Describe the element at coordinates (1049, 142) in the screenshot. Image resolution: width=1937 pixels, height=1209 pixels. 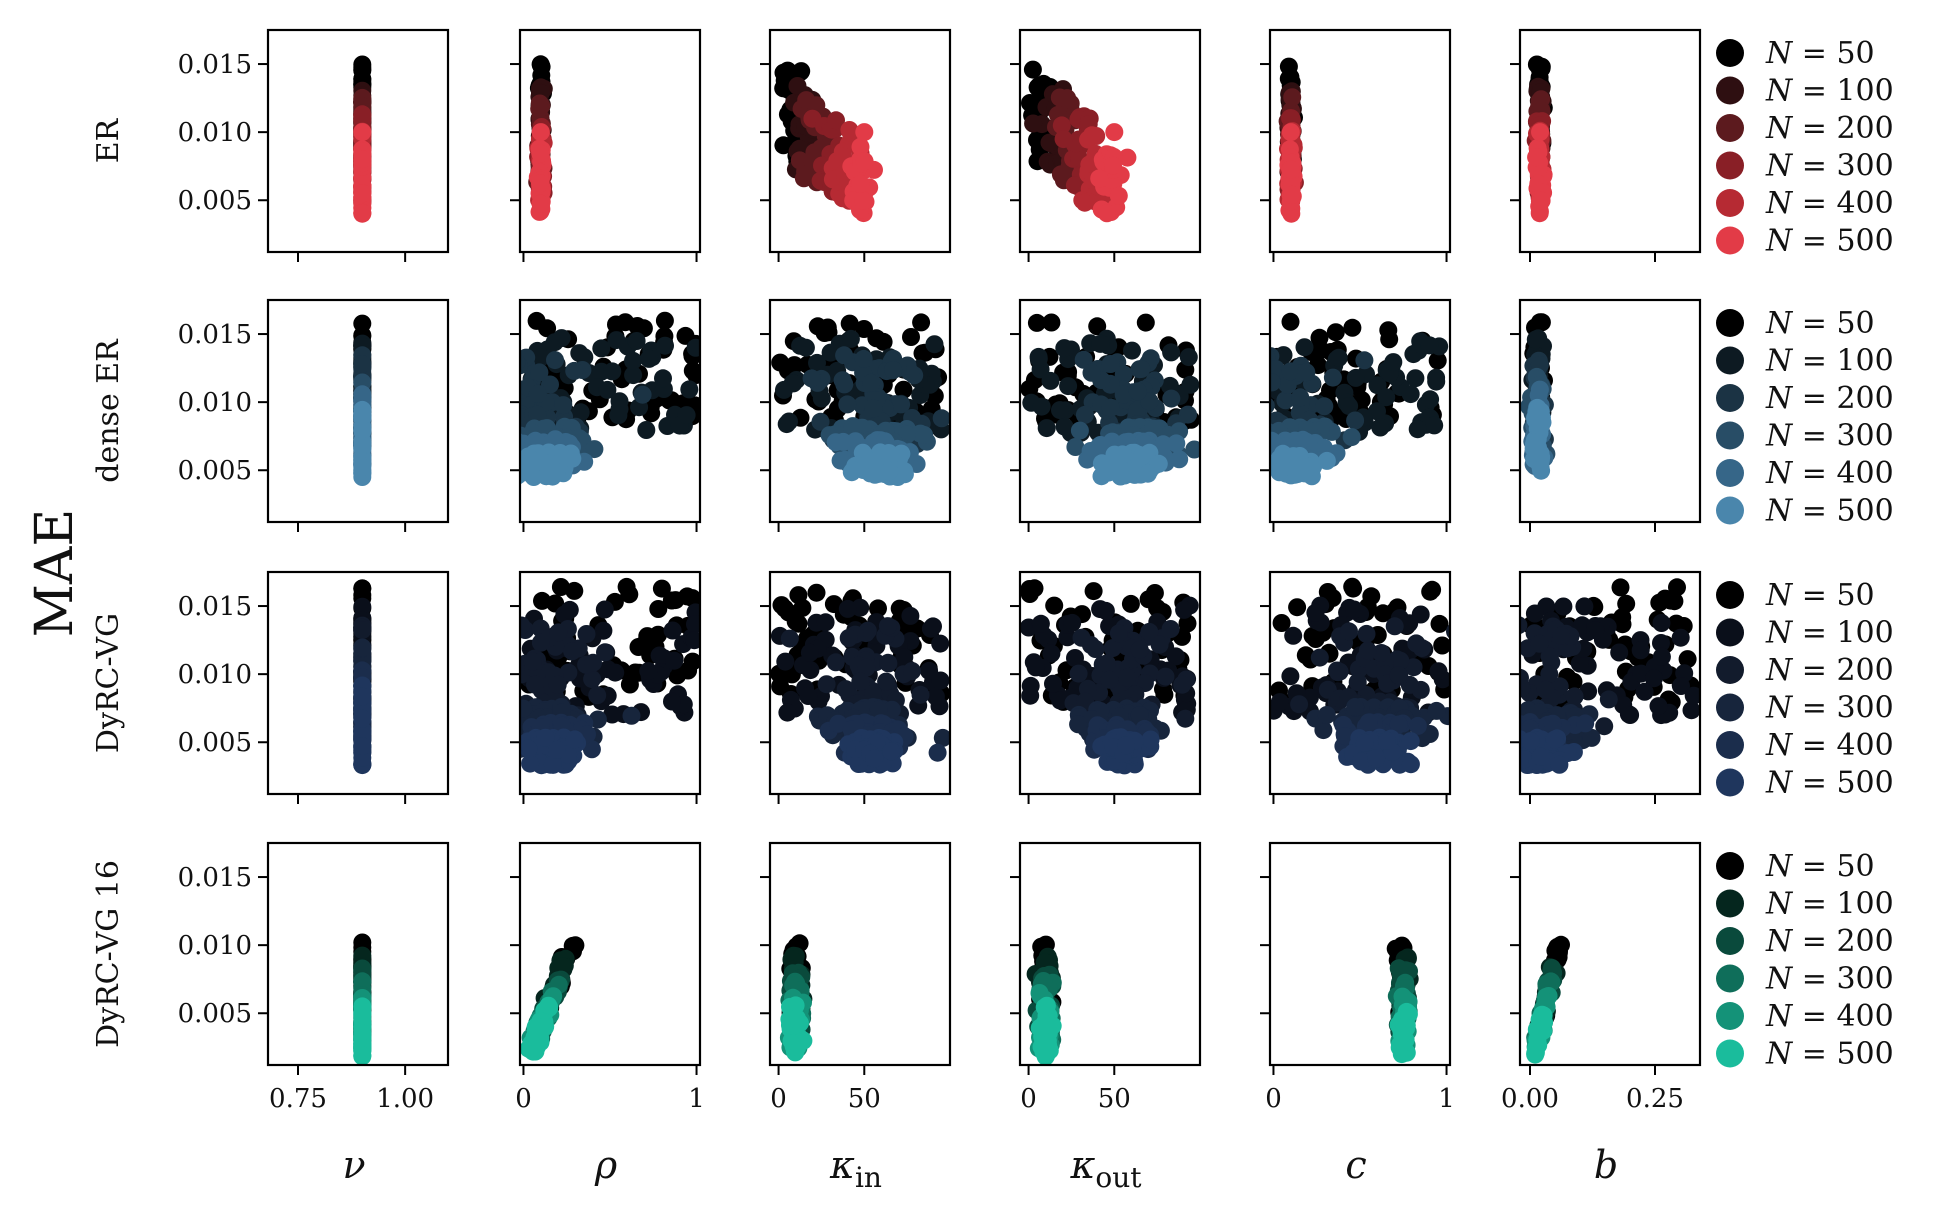
I see `point-0-kout-N100` at that location.